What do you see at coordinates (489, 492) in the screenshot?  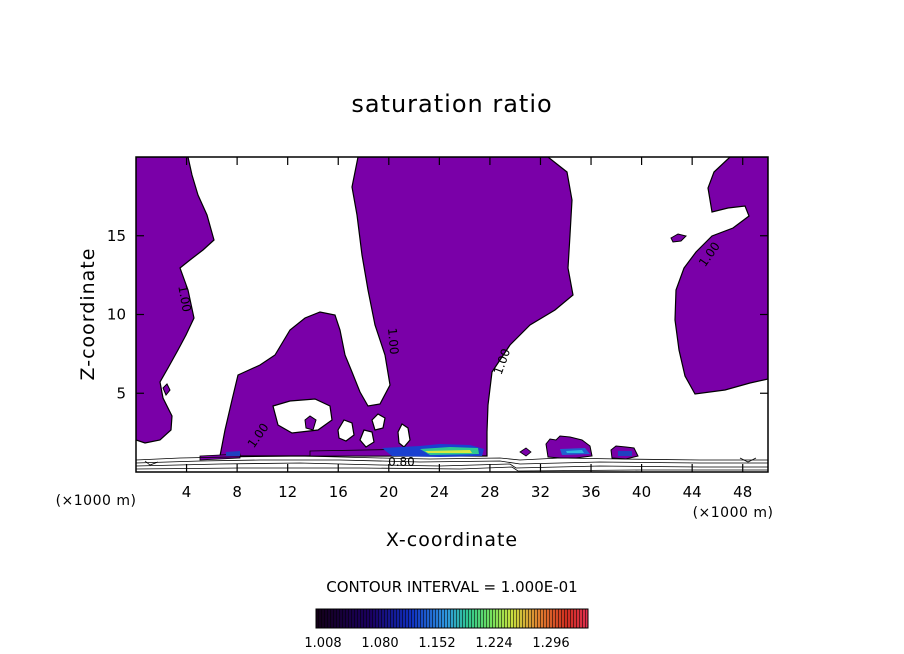 I see `x-tick-label: 28` at bounding box center [489, 492].